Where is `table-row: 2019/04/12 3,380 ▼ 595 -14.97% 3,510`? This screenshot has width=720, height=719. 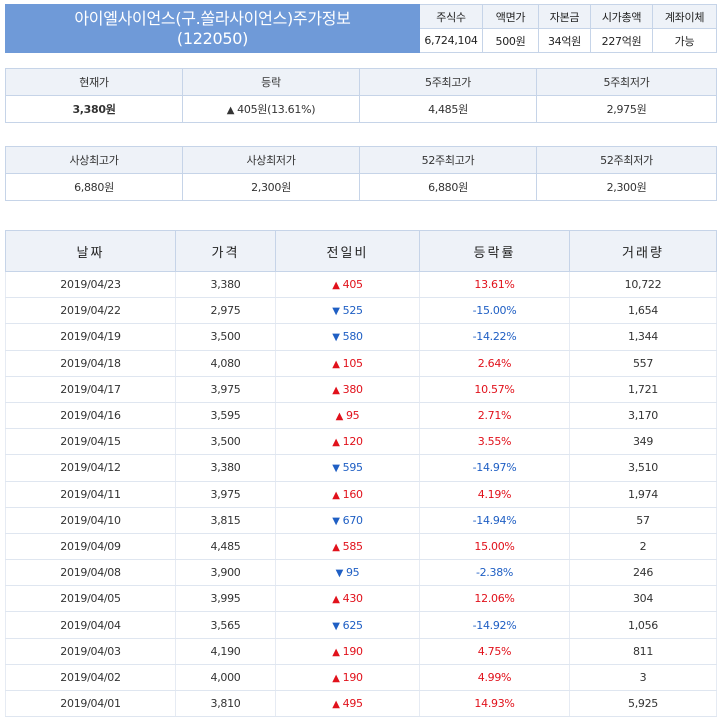
table-row: 2019/04/12 3,380 ▼ 595 -14.97% 3,510 is located at coordinates (361, 468).